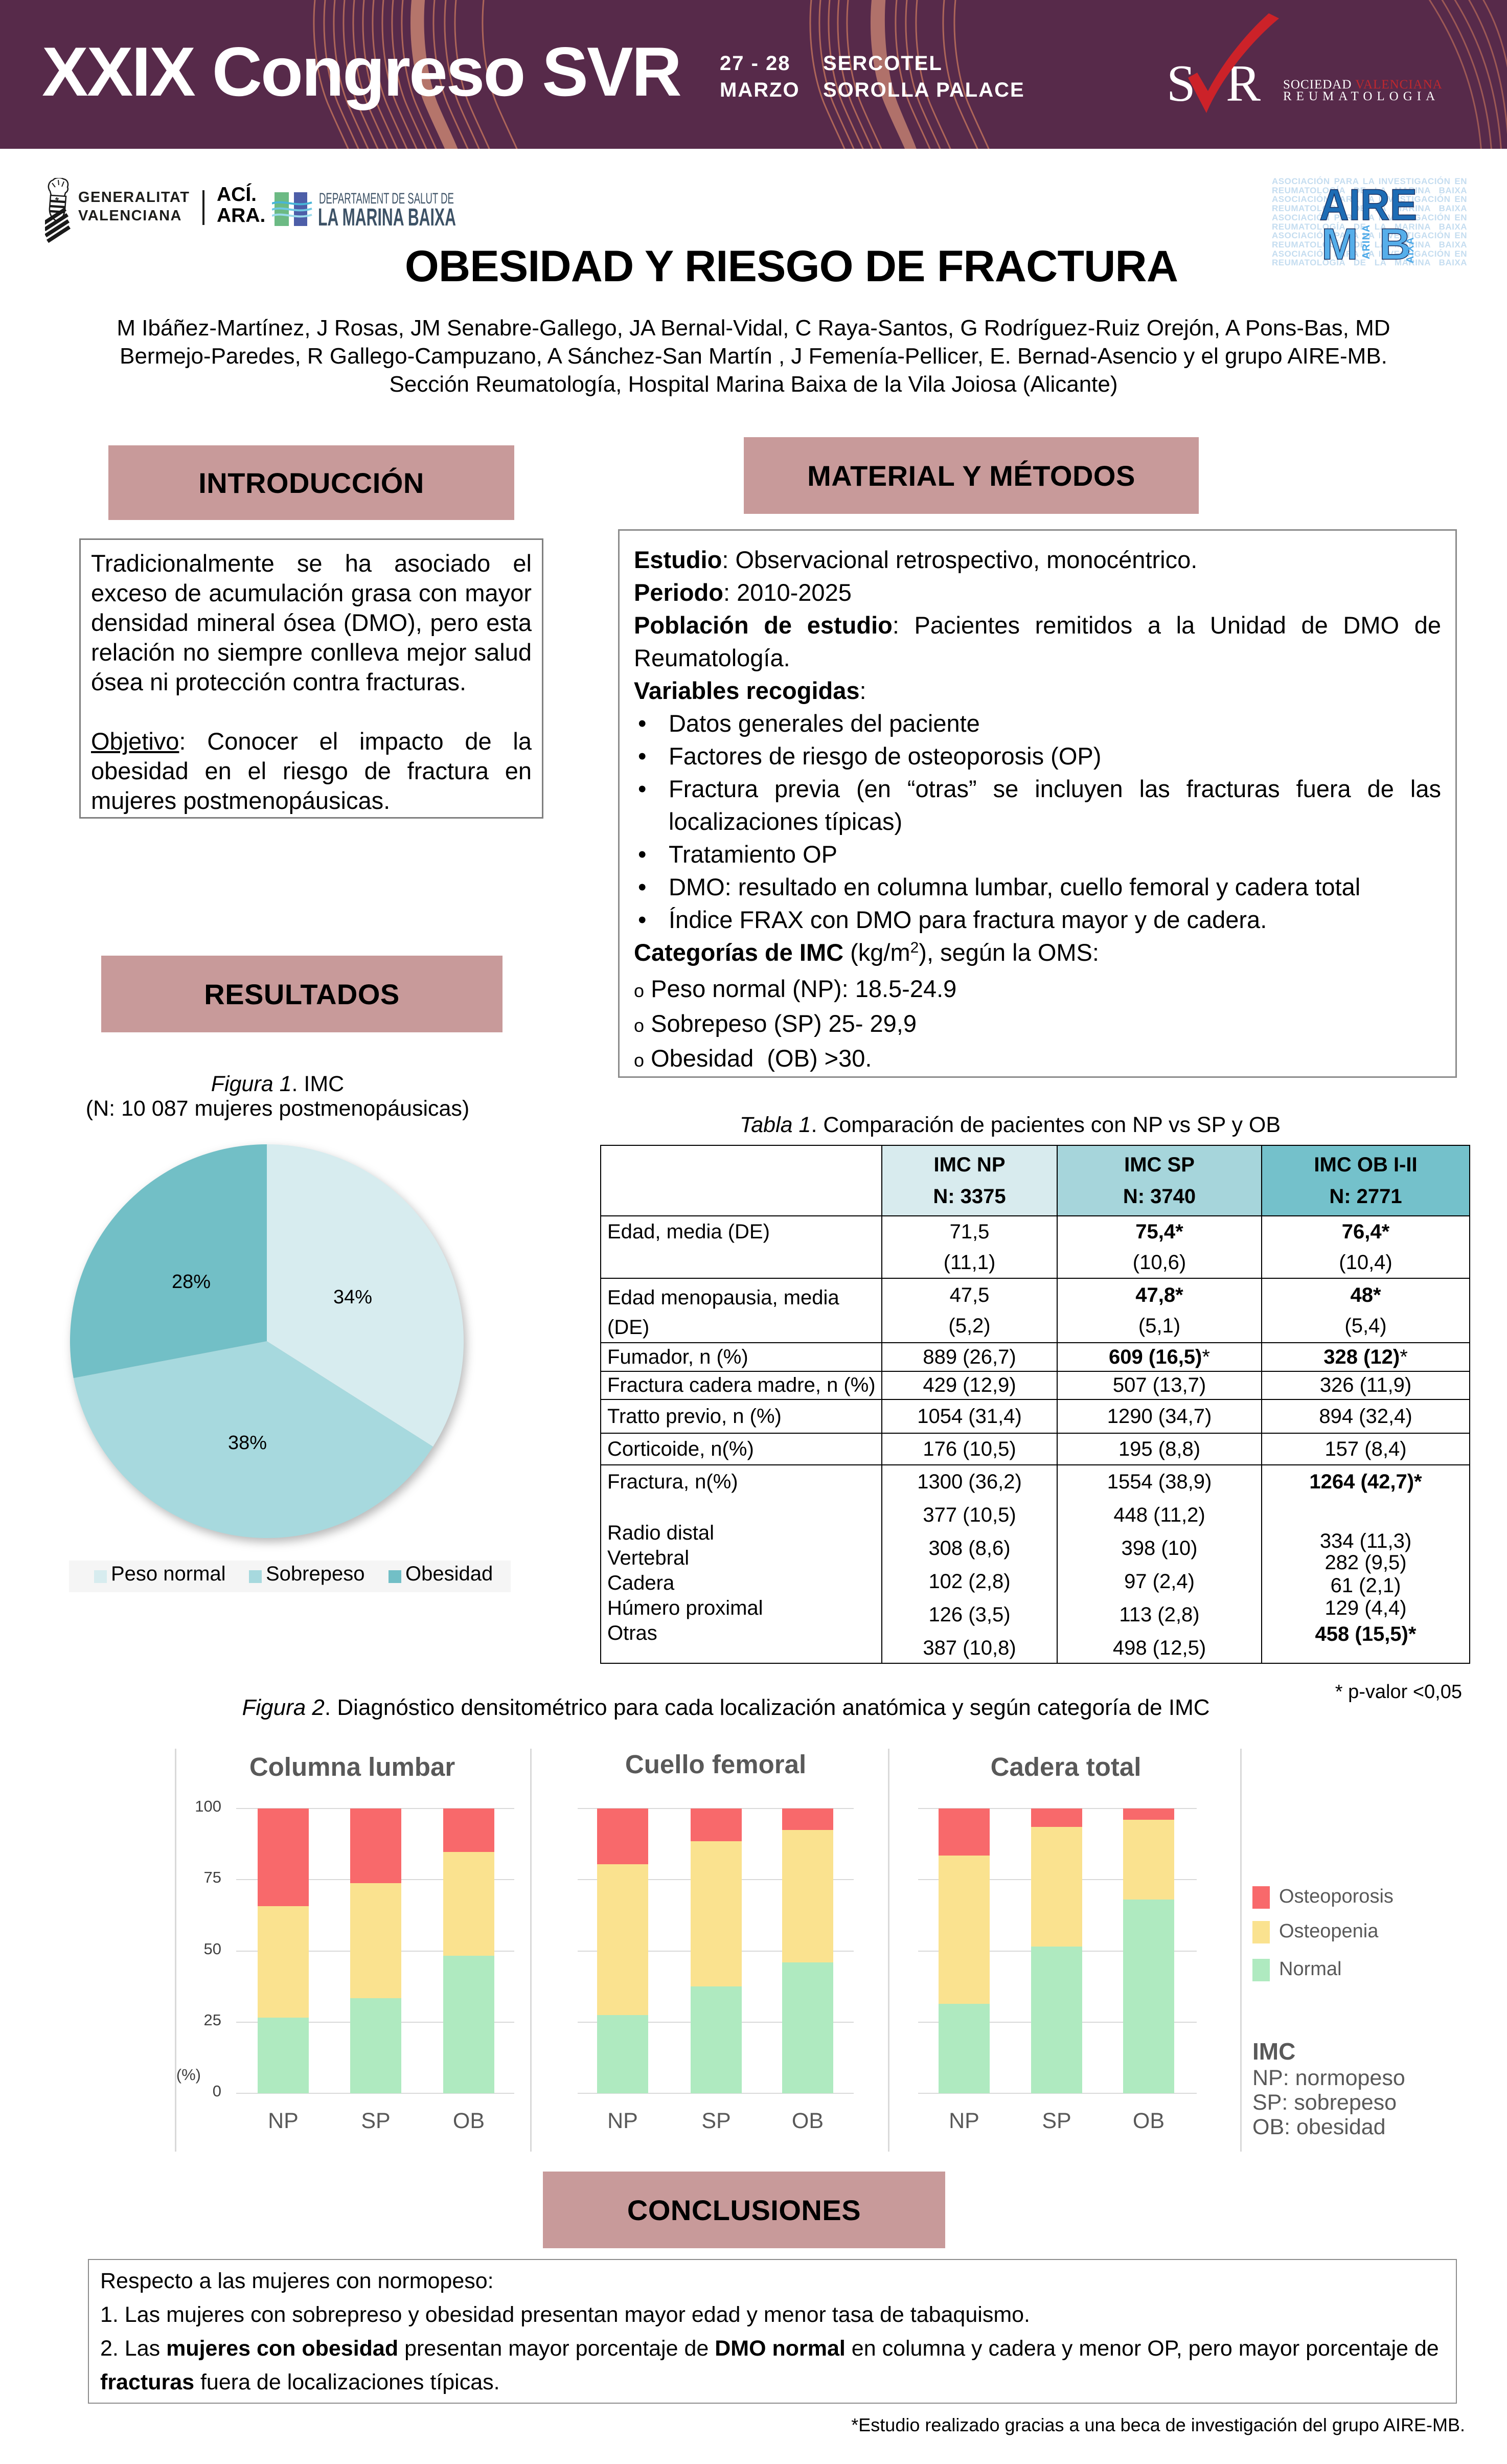 The width and height of the screenshot is (1507, 2464). I want to click on svg-text: 28%, so click(191, 1282).